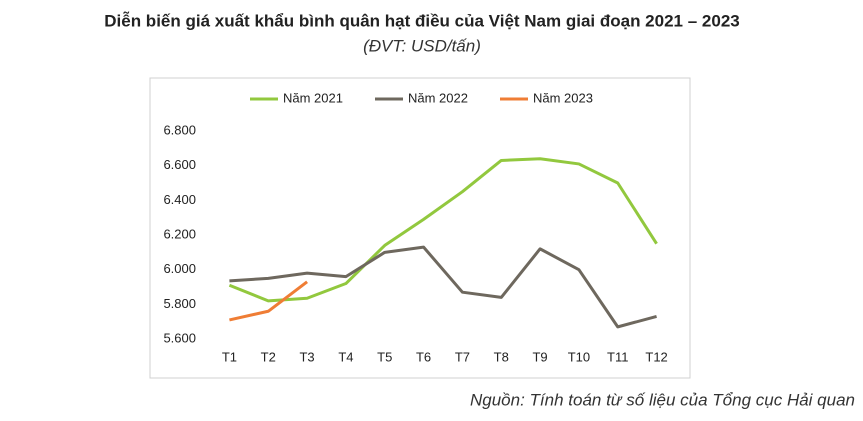 This screenshot has height=421, width=863. What do you see at coordinates (179, 233) in the screenshot?
I see `y-tick-label: 6.200` at bounding box center [179, 233].